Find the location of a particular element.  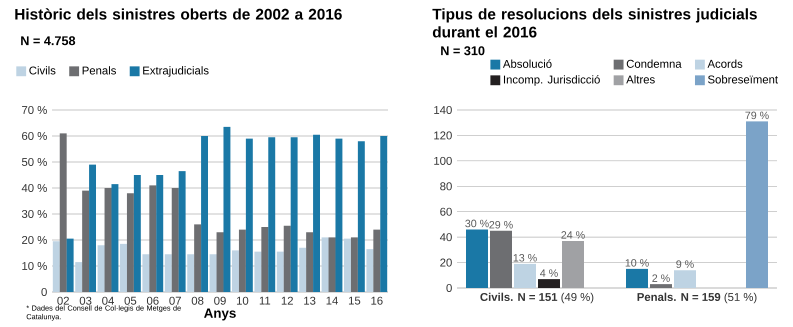

x-tick-label: 05 is located at coordinates (130, 300).